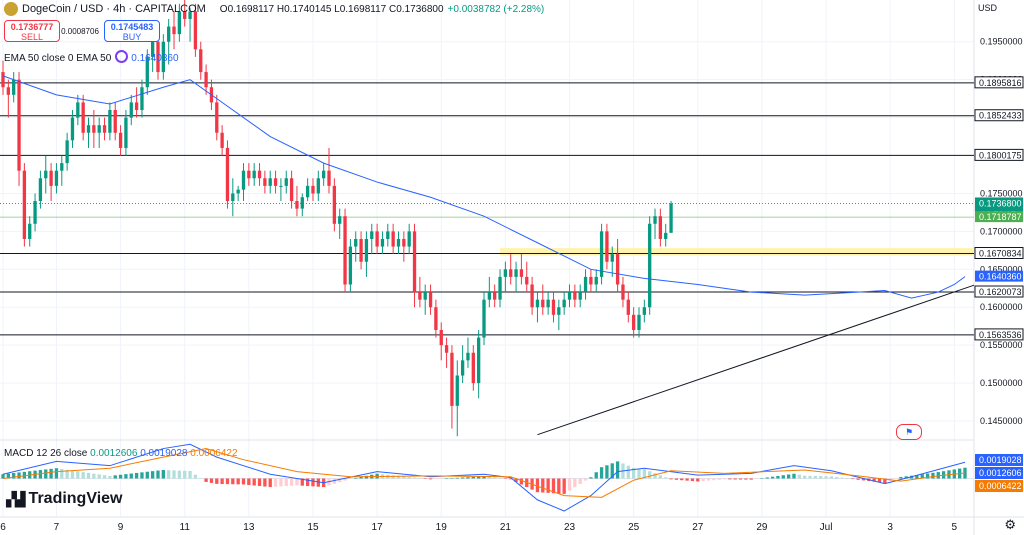 Image resolution: width=1024 pixels, height=535 pixels. What do you see at coordinates (114, 453) in the screenshot?
I see `macd-value: 0.0012606` at bounding box center [114, 453].